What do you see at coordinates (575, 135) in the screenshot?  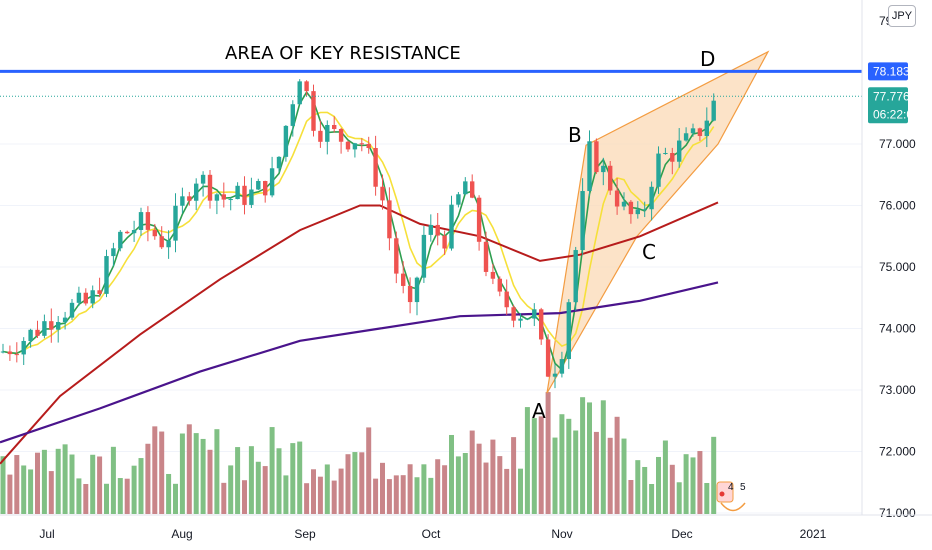 I see `point-b-label: B` at bounding box center [575, 135].